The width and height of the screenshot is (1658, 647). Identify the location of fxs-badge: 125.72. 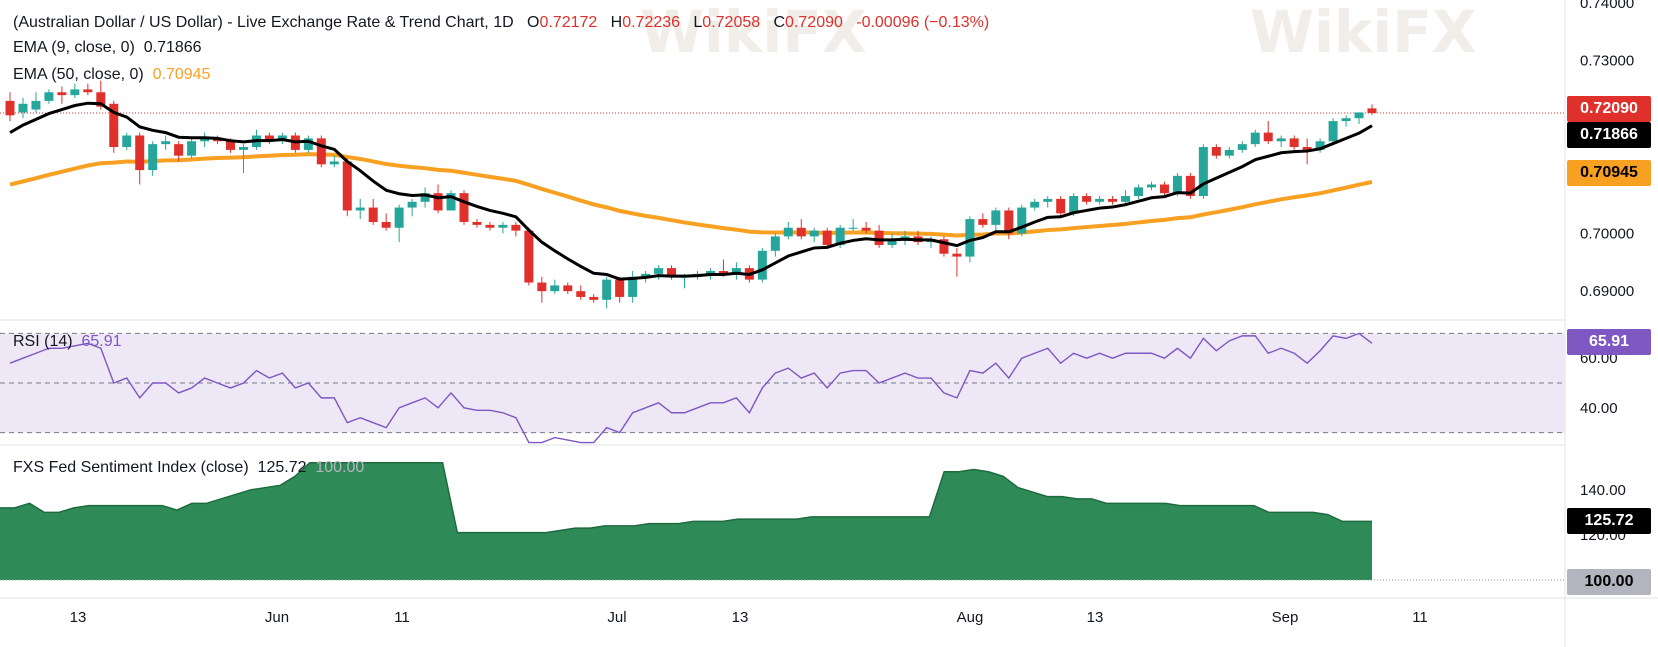
(1609, 521).